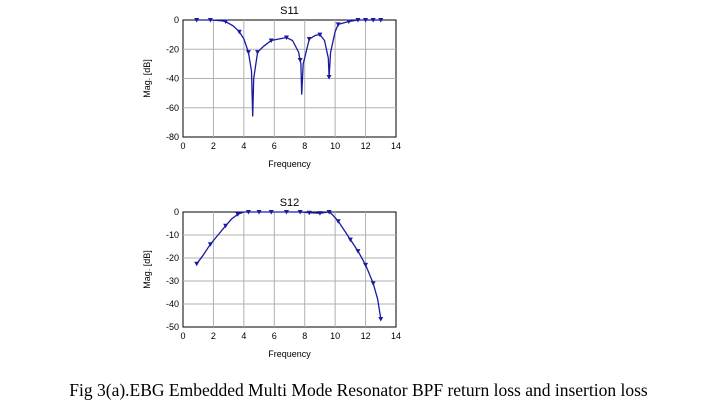  I want to click on y-tick-label: -30, so click(172, 281).